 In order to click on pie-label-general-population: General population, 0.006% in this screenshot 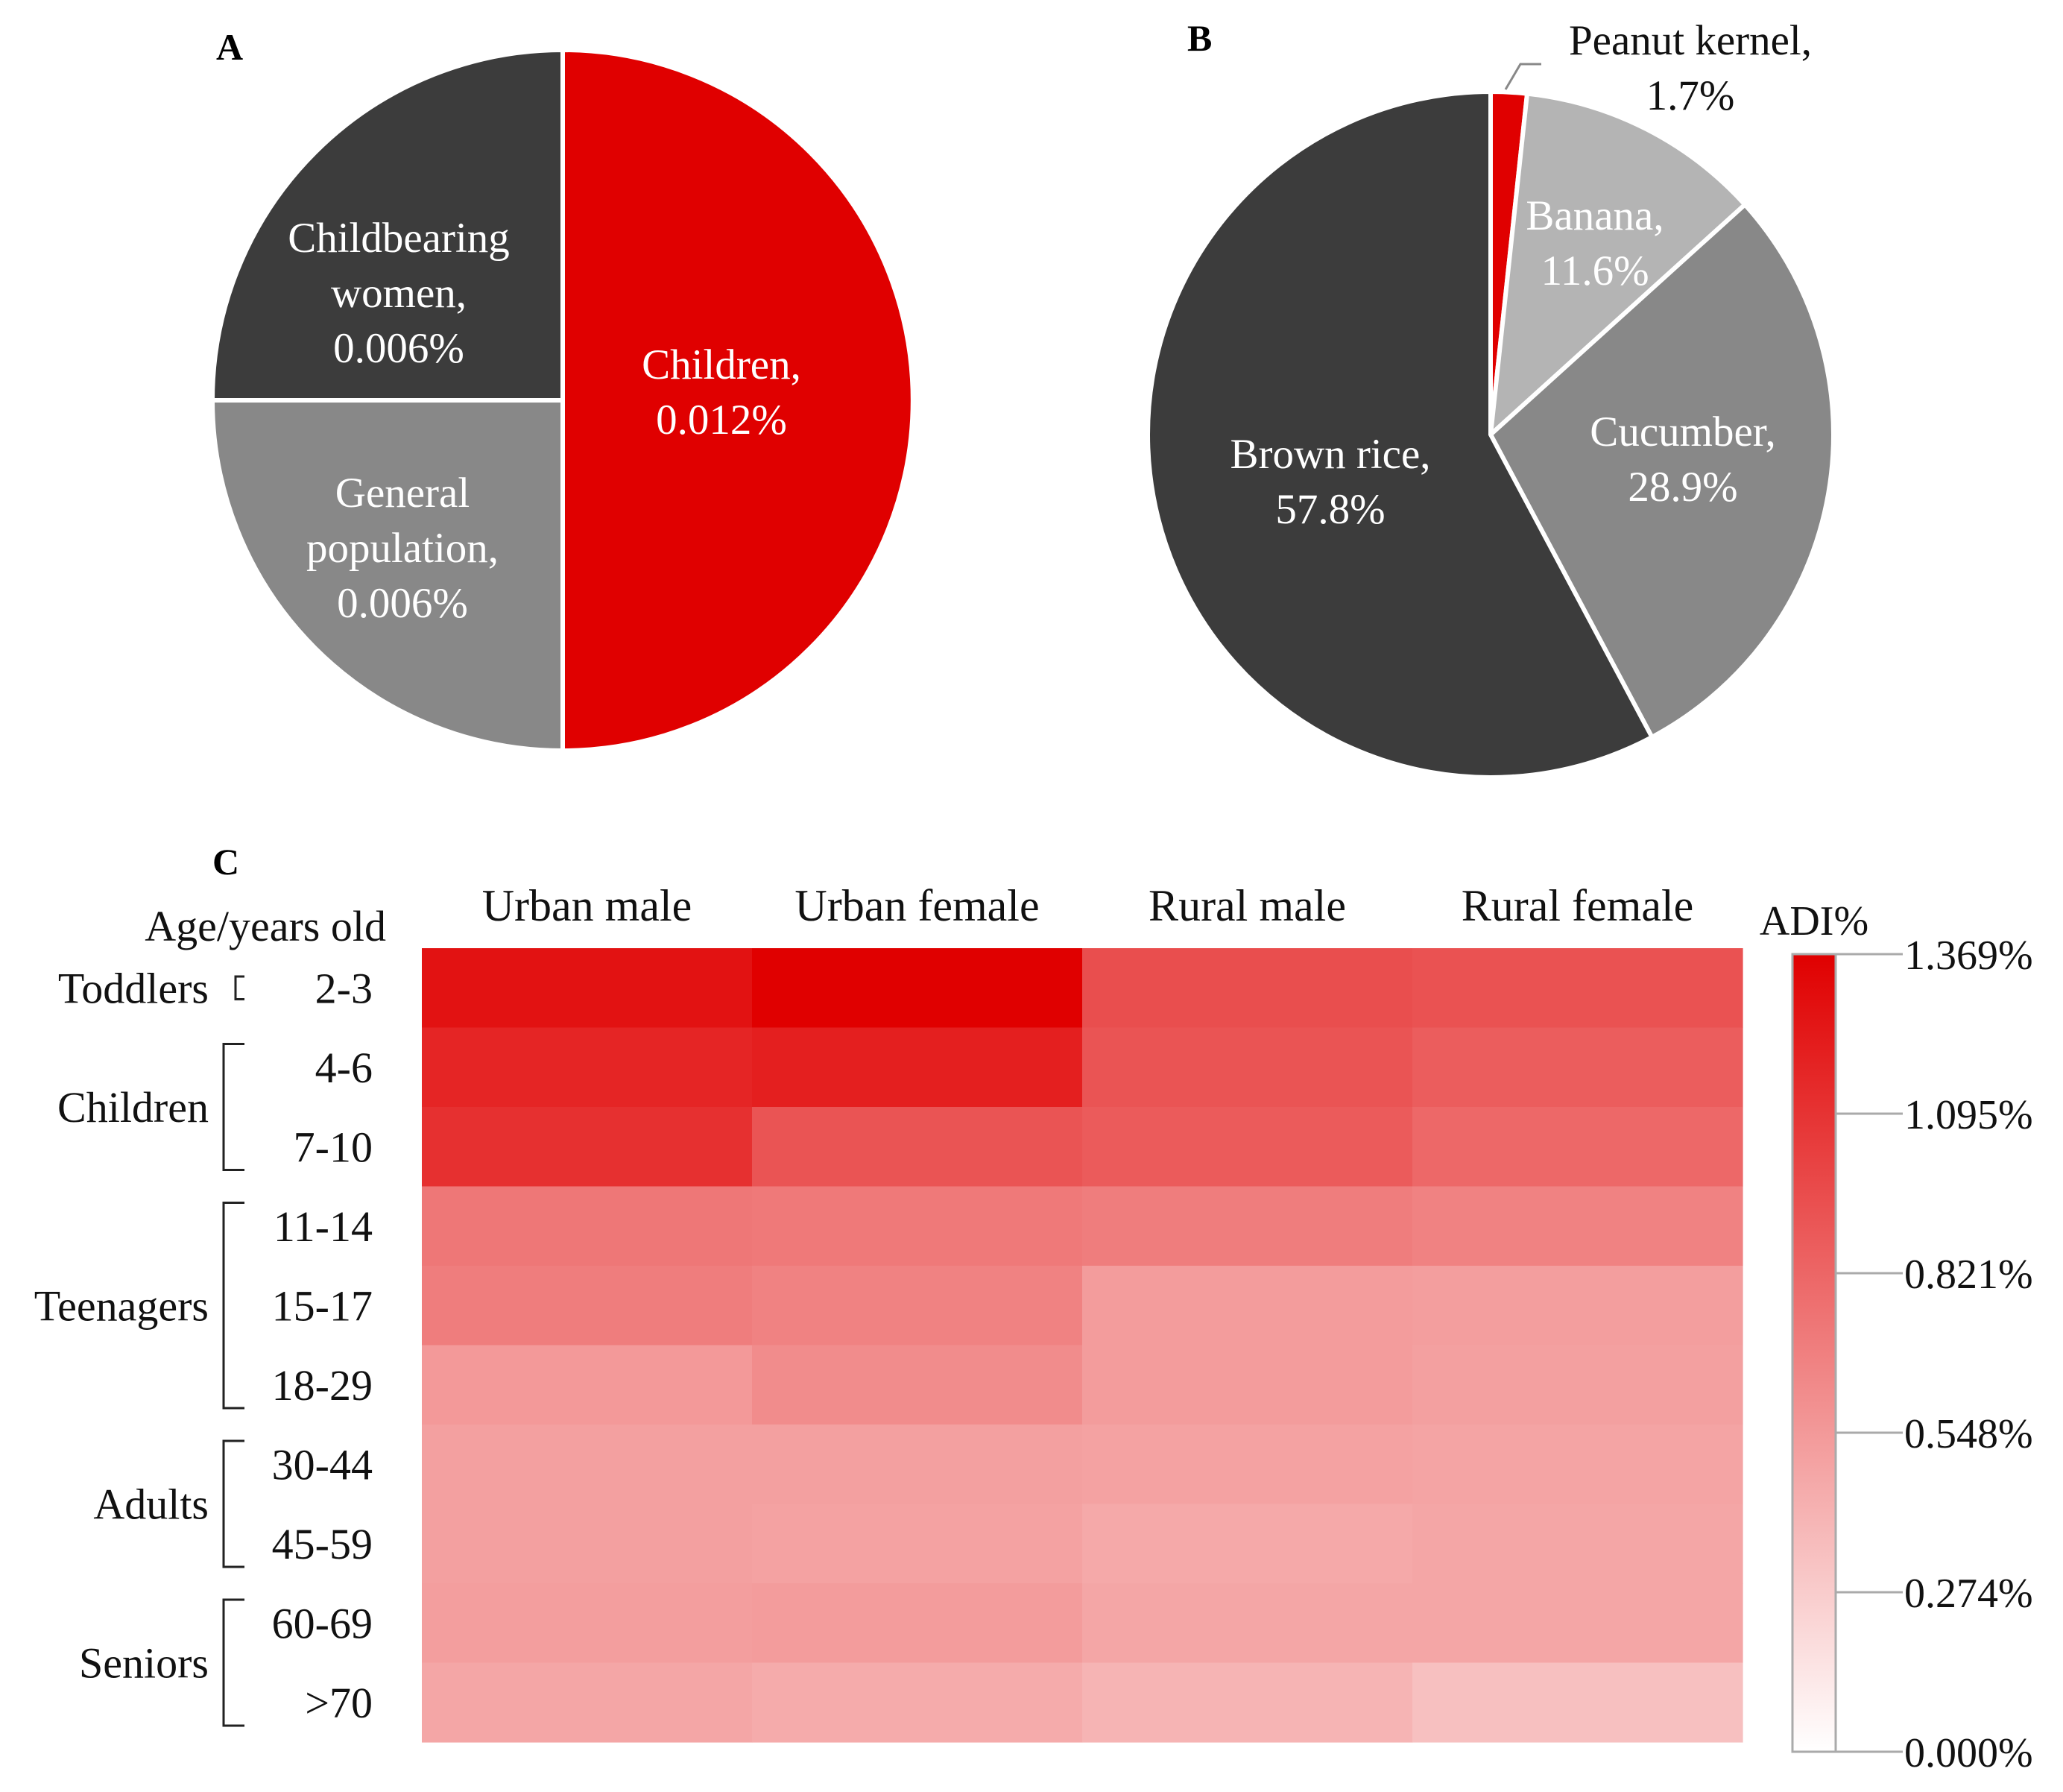, I will do `click(402, 549)`.